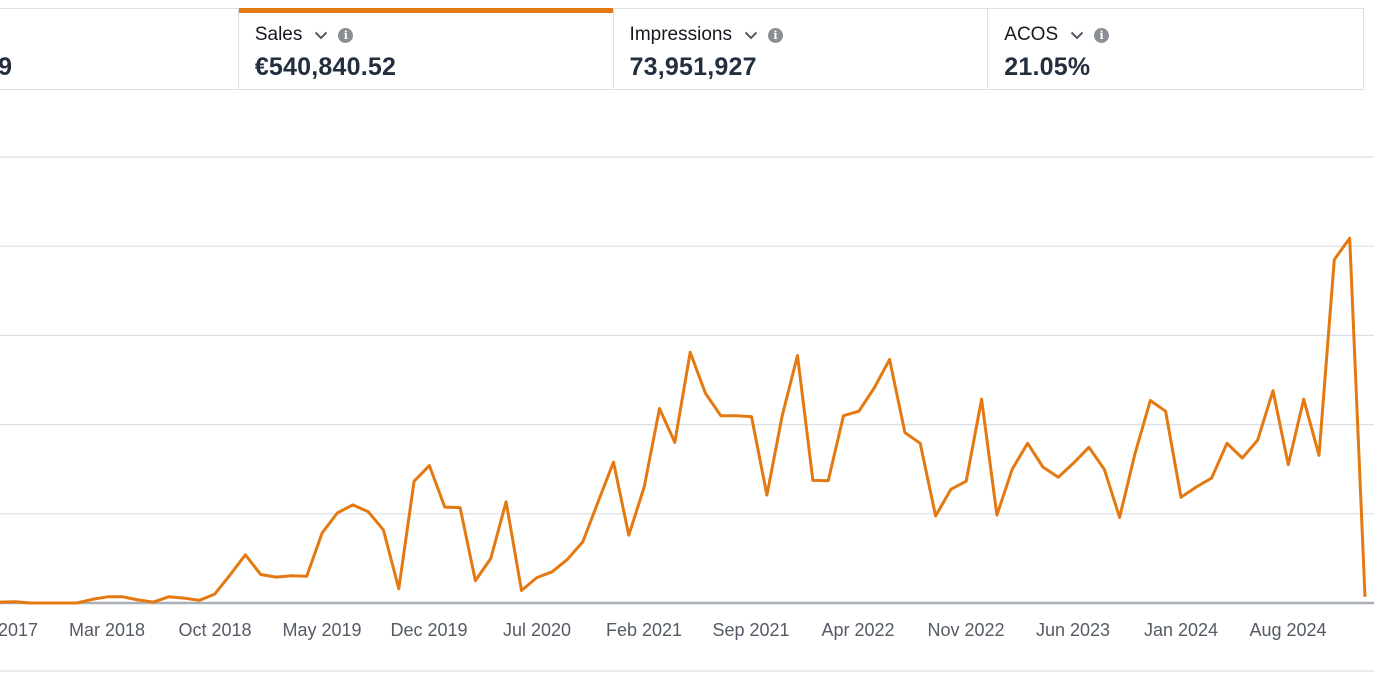 Image resolution: width=1380 pixels, height=685 pixels. Describe the element at coordinates (680, 34) in the screenshot. I see `metric-label-impressions: Impressions` at that location.